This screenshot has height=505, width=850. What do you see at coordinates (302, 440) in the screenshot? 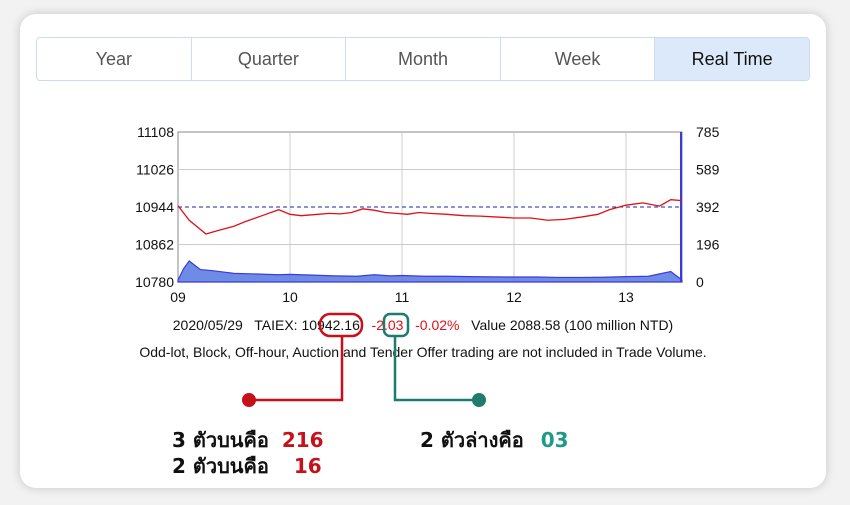
I see `annotation-three-top-value: 216` at bounding box center [302, 440].